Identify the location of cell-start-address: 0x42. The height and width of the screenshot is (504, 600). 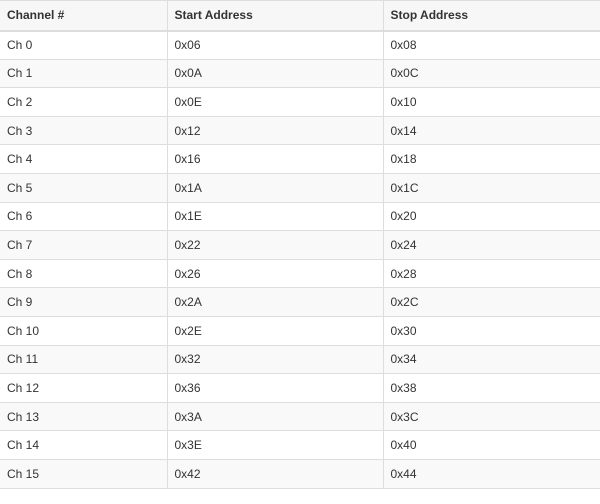
(275, 473).